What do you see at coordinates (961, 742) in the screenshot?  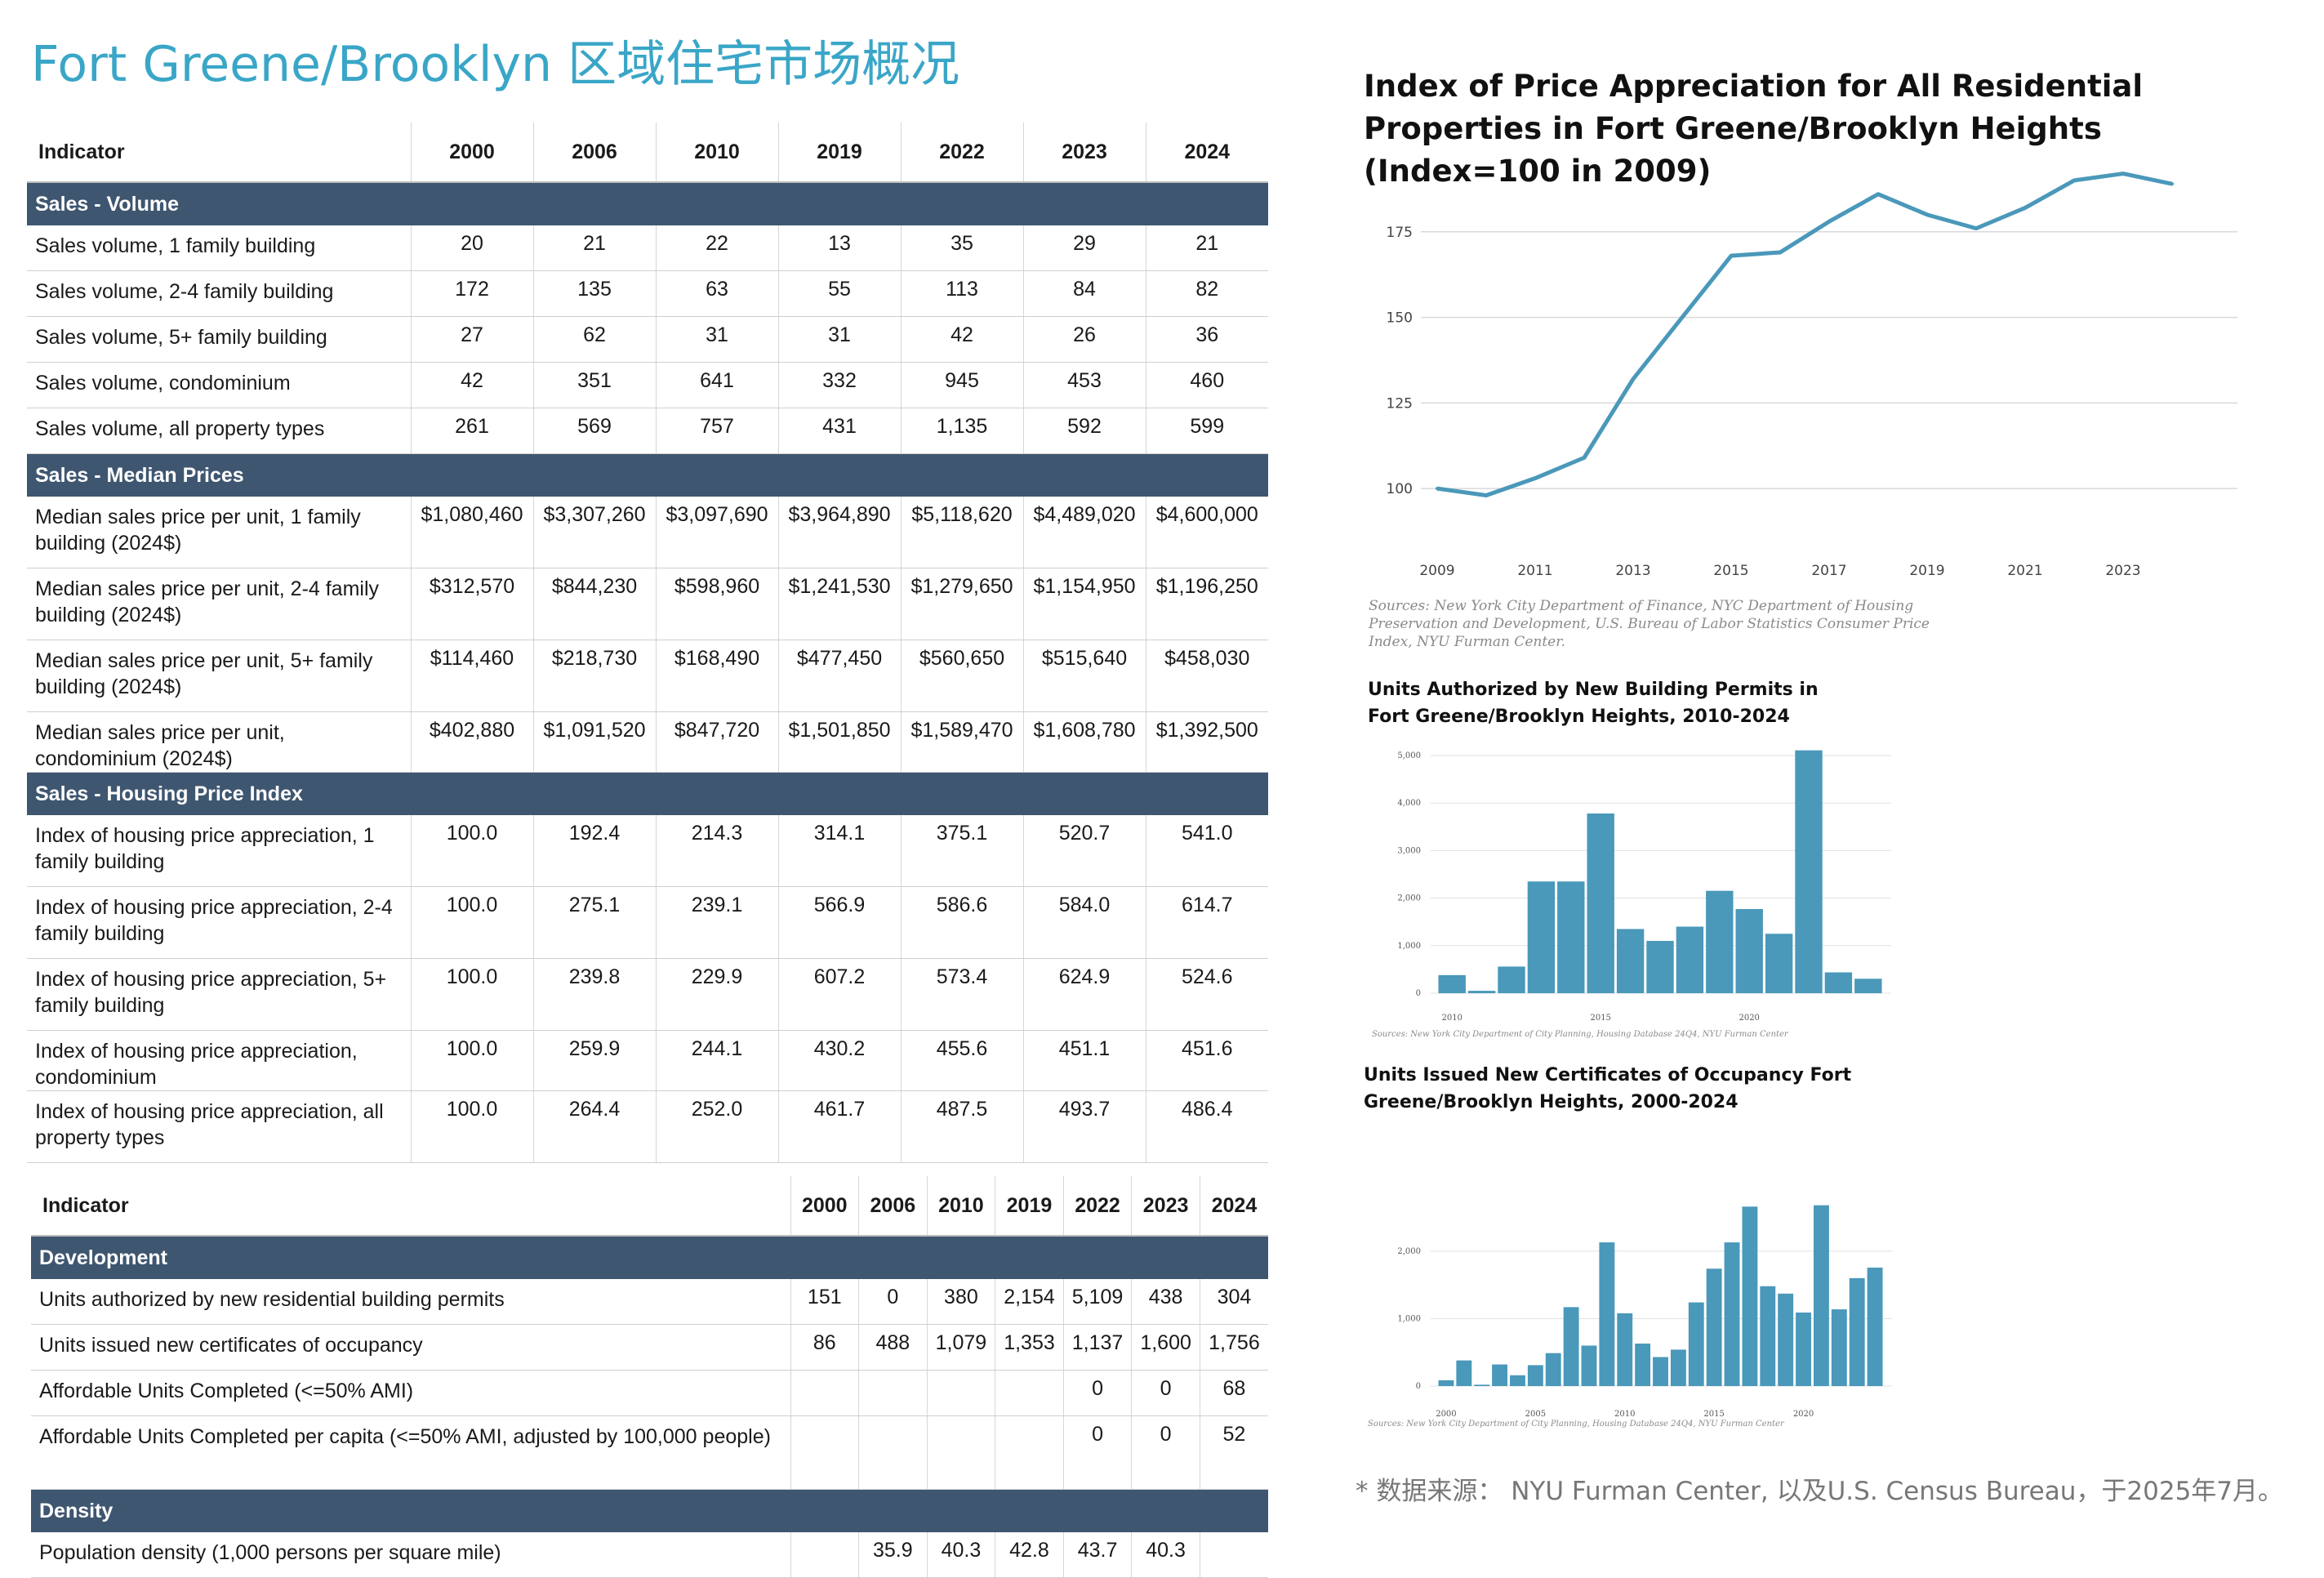 I see `cell-value: $1,589,470` at bounding box center [961, 742].